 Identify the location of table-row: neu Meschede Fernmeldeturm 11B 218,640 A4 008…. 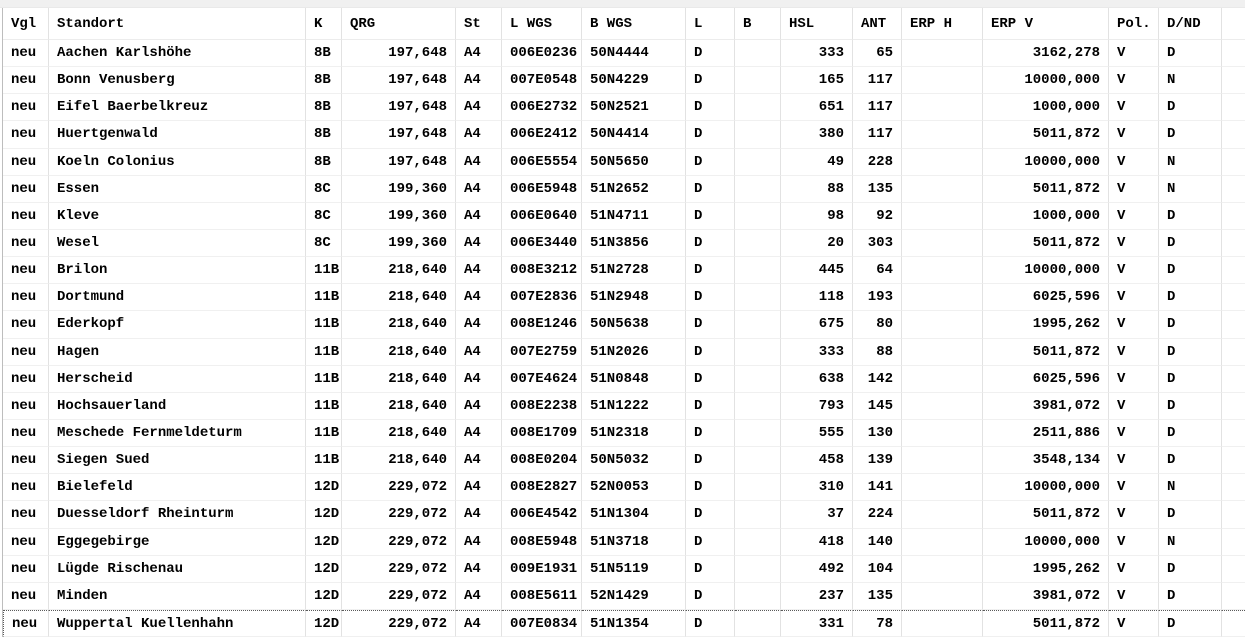
(624, 433).